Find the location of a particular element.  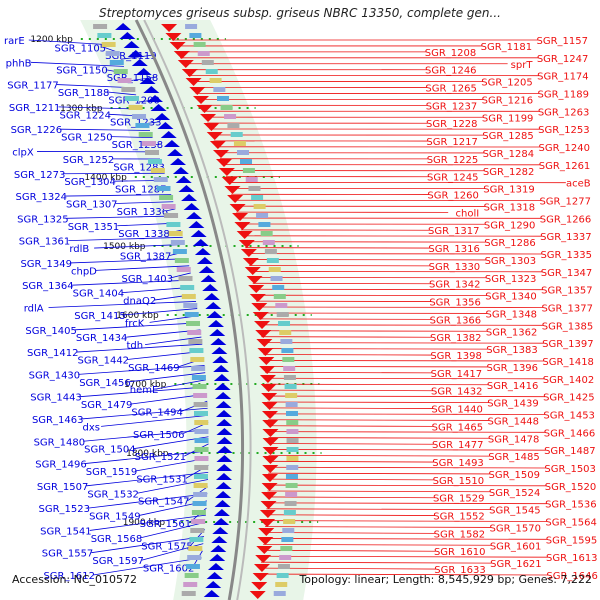

gene-label: SGR_1469 is located at coordinates (154, 368).